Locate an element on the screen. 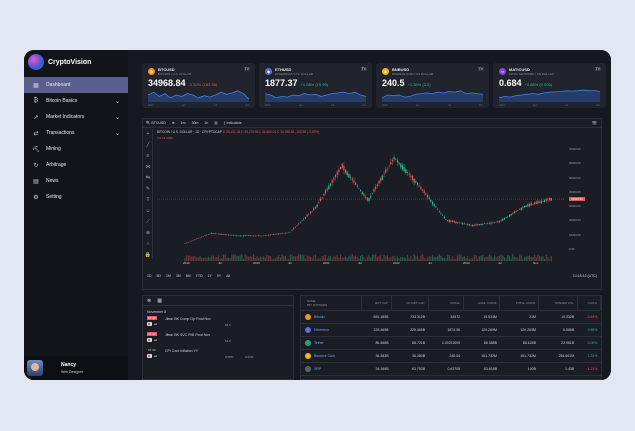  fib-icon: ≡ is located at coordinates (148, 156).